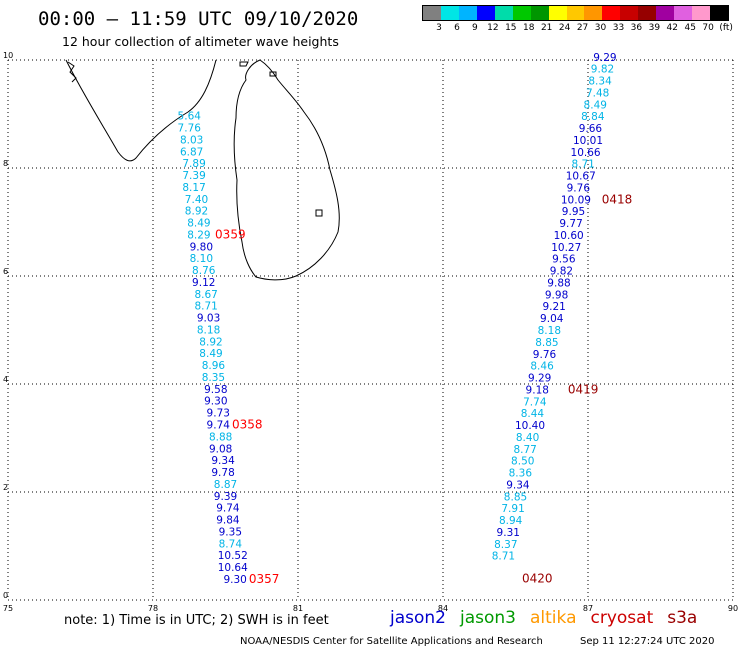 Image resolution: width=740 pixels, height=650 pixels. What do you see at coordinates (193, 176) in the screenshot?
I see `wave-height-label: 7.39` at bounding box center [193, 176].